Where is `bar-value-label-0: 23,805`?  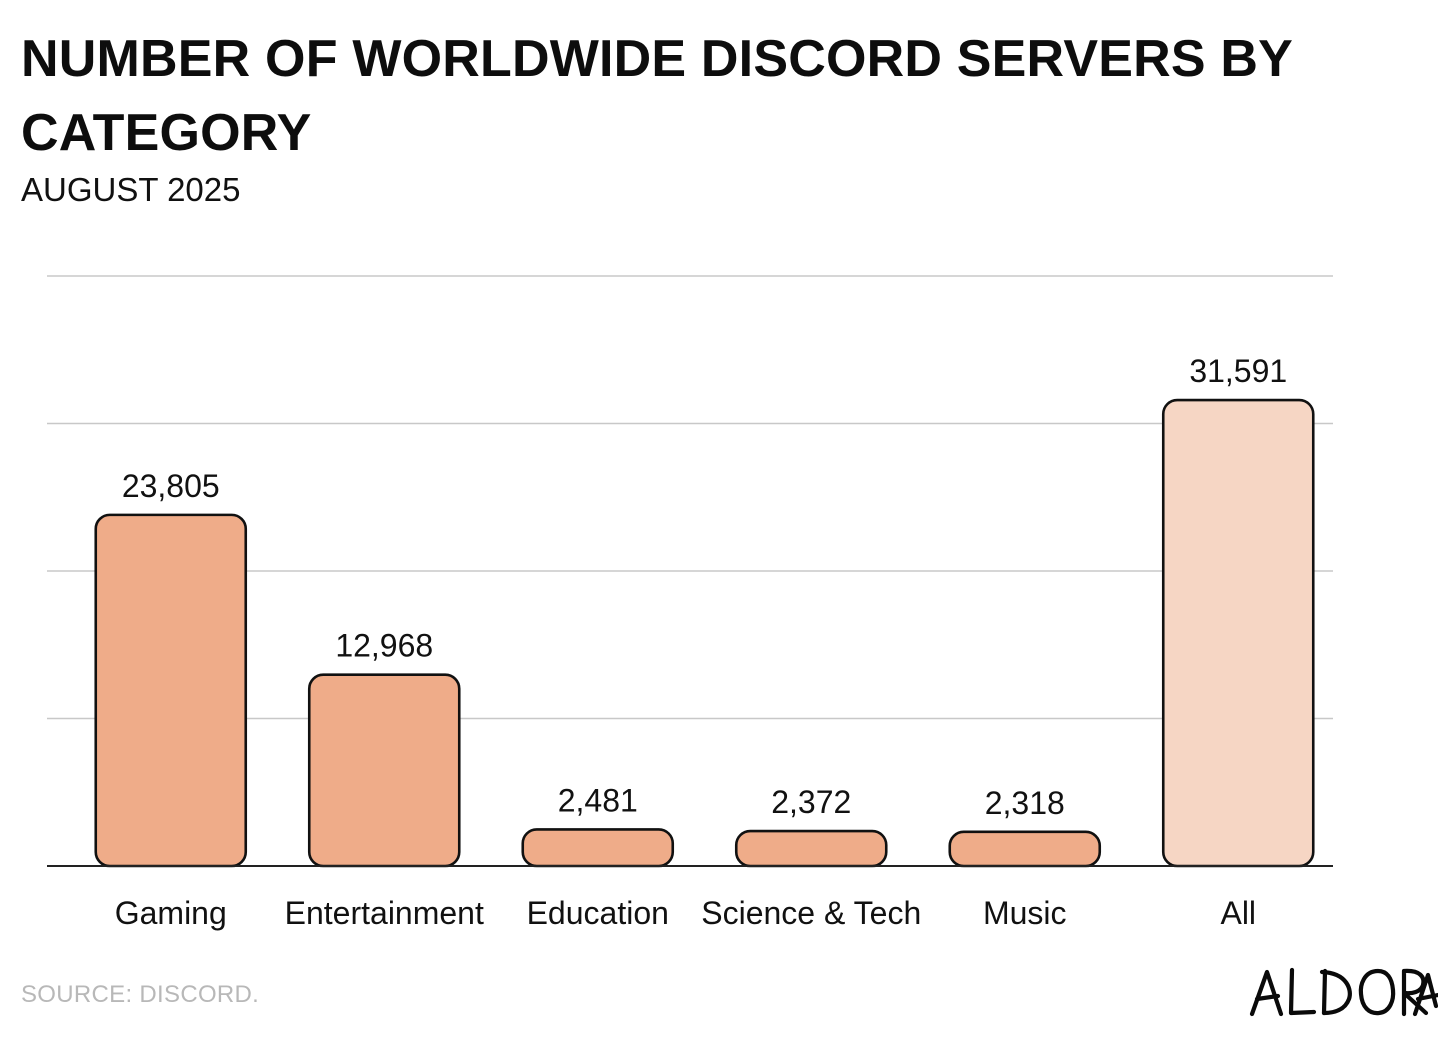 bar-value-label-0: 23,805 is located at coordinates (171, 486).